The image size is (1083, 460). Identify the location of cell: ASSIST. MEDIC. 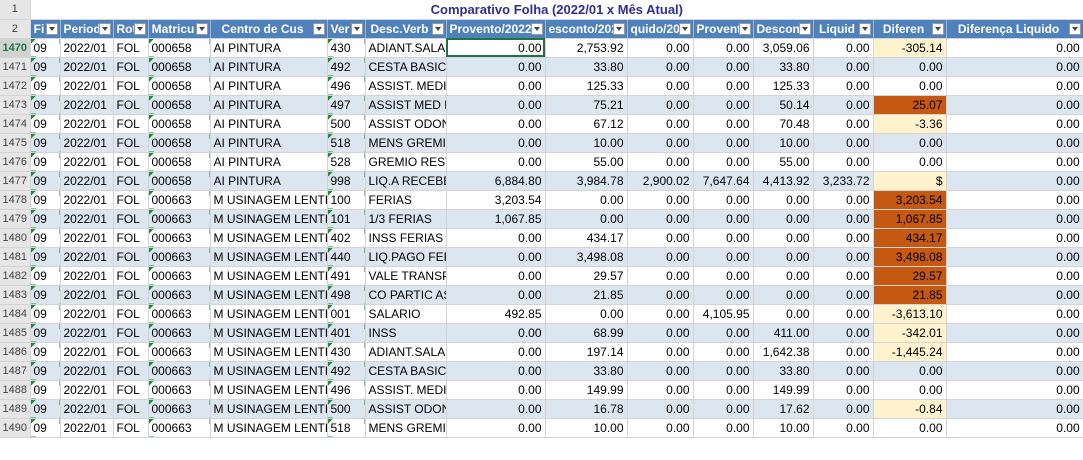
(406, 390).